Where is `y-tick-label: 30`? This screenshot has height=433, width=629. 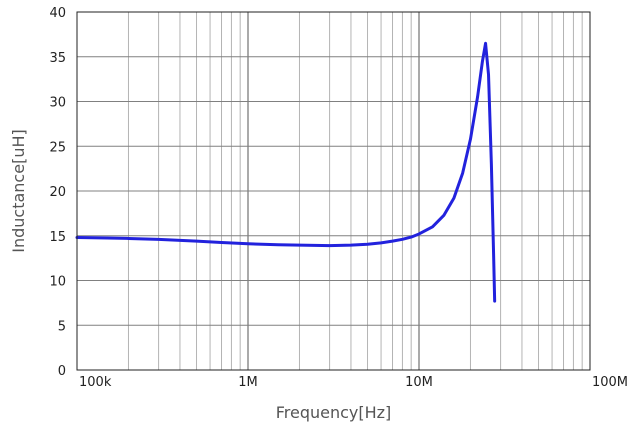
y-tick-label: 30 is located at coordinates (57, 103).